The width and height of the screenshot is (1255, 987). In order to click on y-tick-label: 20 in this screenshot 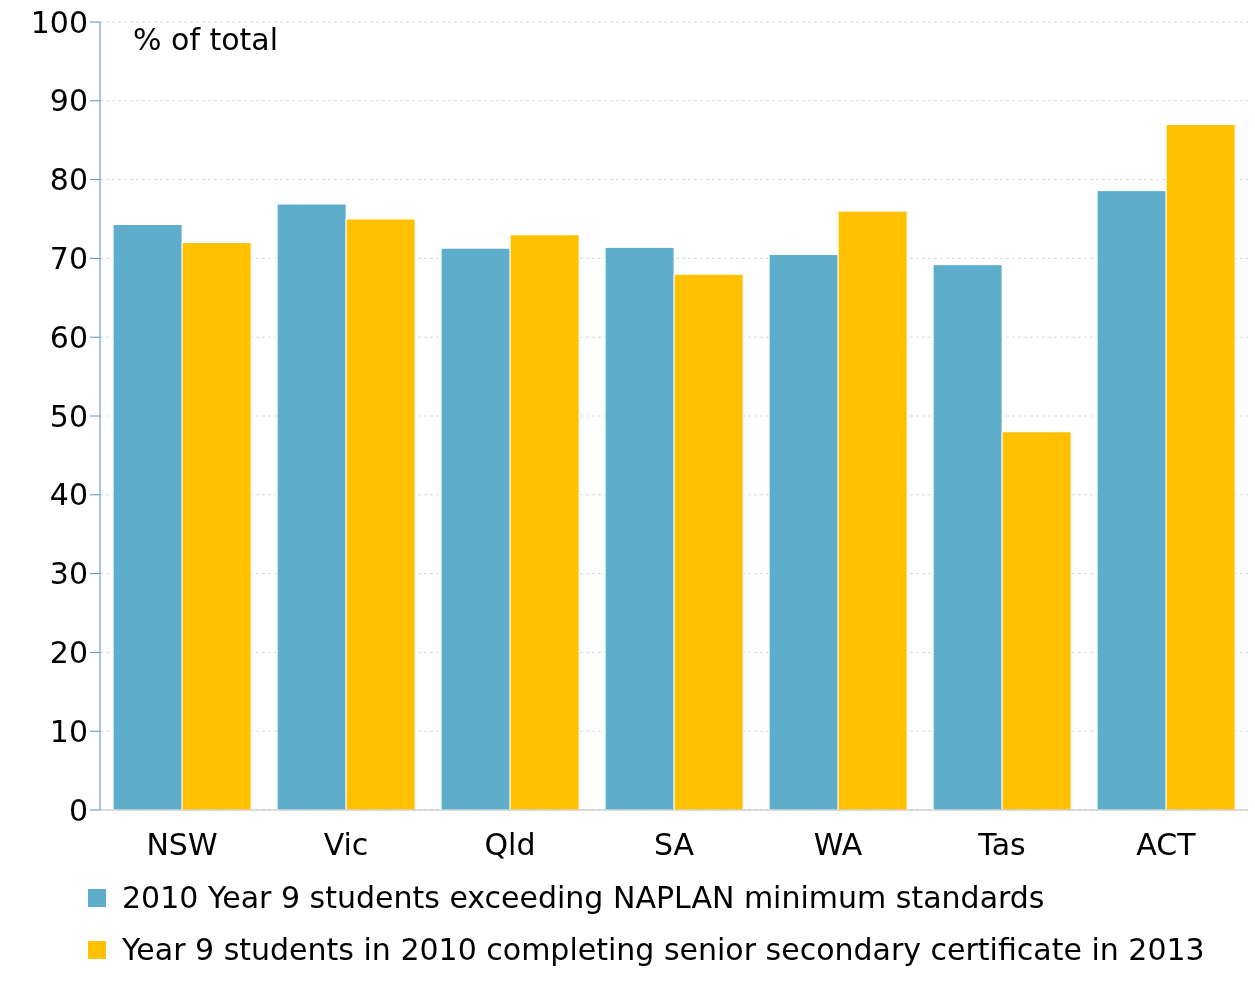, I will do `click(68, 653)`.